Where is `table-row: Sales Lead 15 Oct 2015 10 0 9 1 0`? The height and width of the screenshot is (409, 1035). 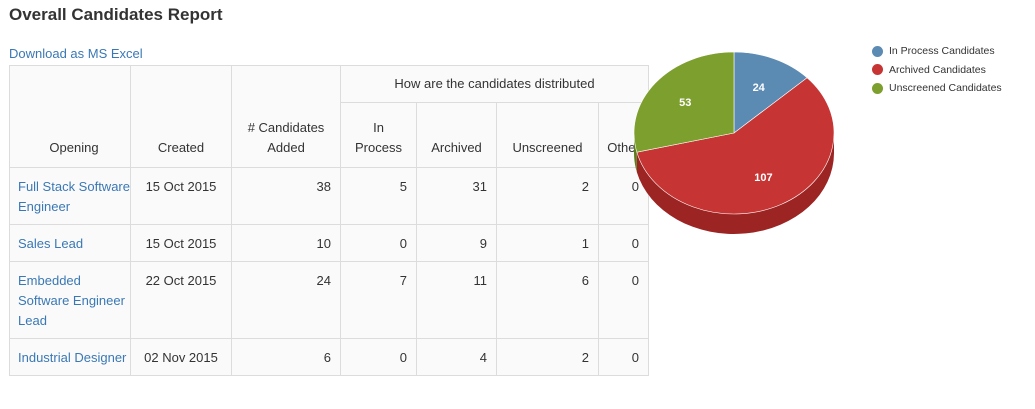 table-row: Sales Lead 15 Oct 2015 10 0 9 1 0 is located at coordinates (329, 243).